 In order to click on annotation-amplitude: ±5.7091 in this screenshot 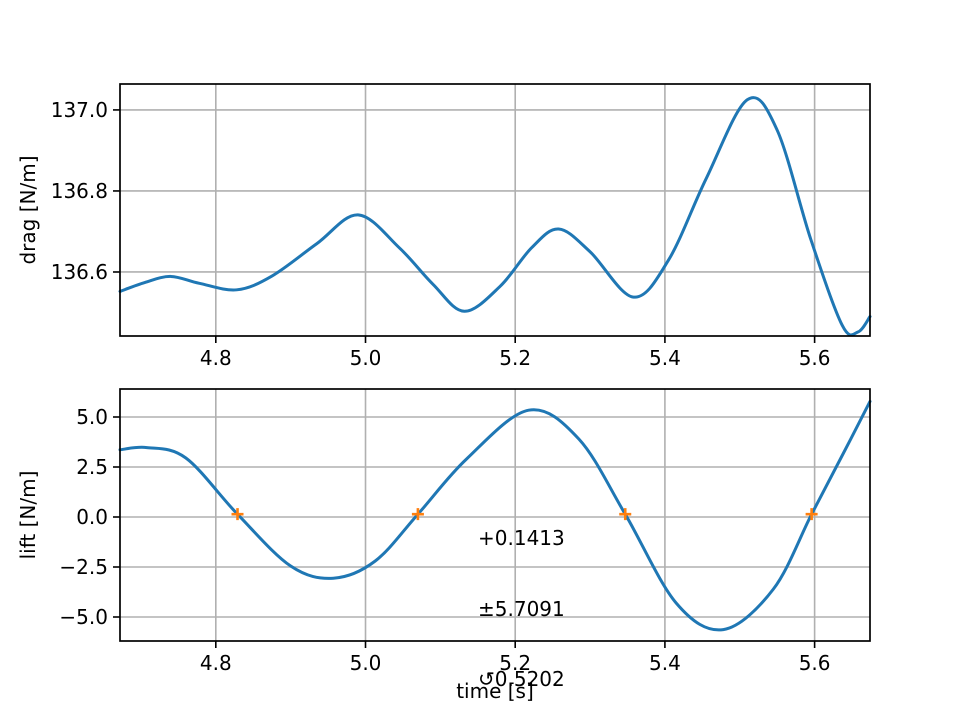, I will do `click(521, 608)`.